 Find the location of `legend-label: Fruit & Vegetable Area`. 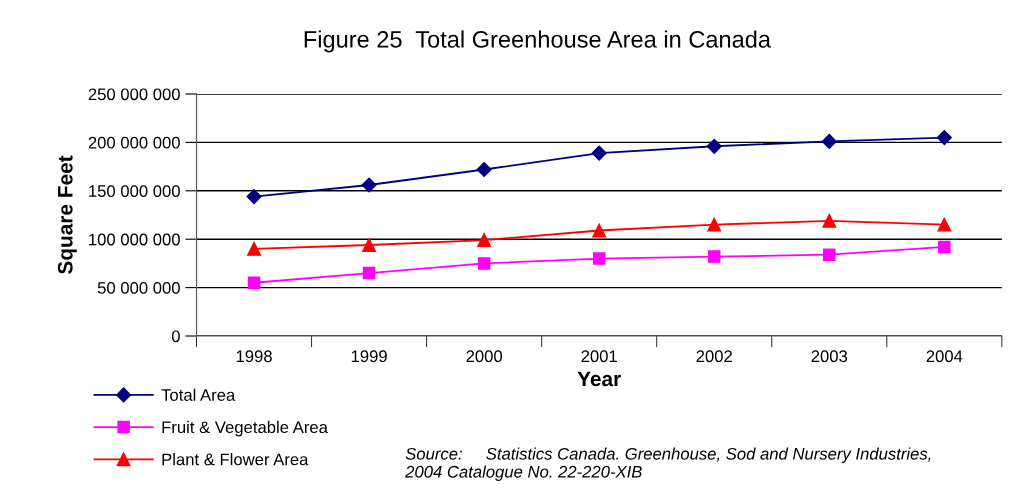

legend-label: Fruit & Vegetable Area is located at coordinates (245, 428).